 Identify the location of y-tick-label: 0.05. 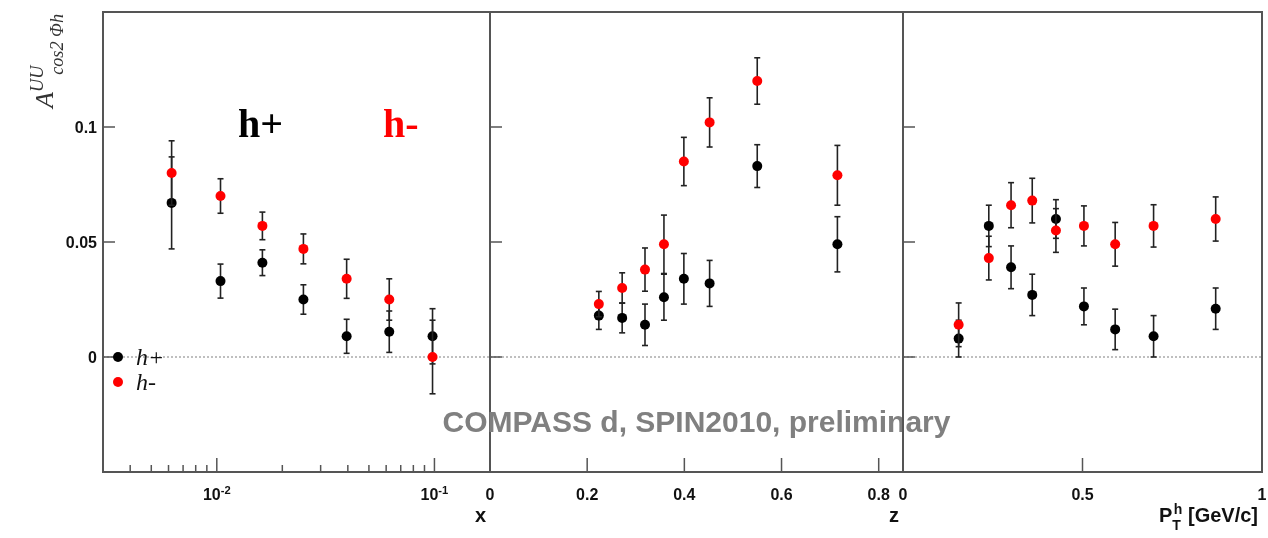
(81, 242).